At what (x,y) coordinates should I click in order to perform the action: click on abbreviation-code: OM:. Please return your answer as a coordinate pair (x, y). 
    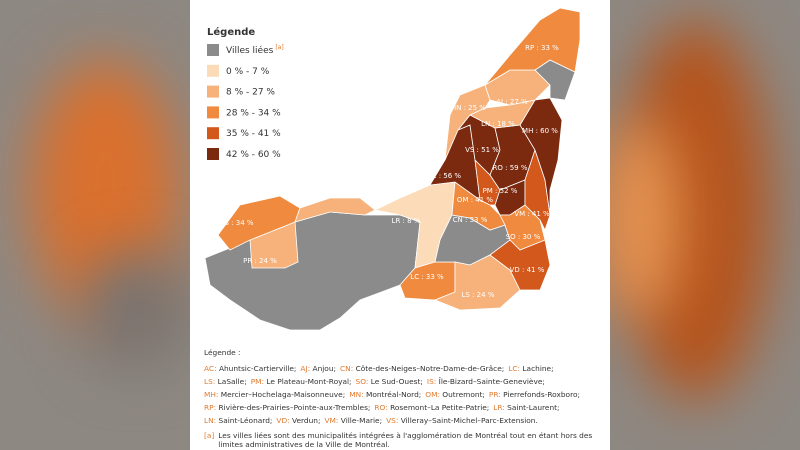
    Looking at the image, I should click on (432, 394).